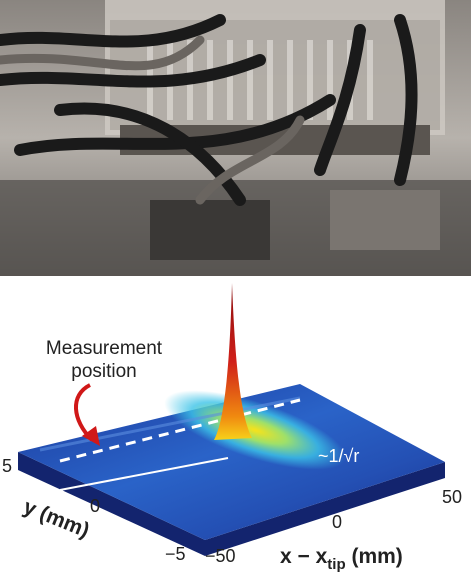 The height and width of the screenshot is (574, 471). I want to click on x-axis-label: x − xtip (mm), so click(341, 559).